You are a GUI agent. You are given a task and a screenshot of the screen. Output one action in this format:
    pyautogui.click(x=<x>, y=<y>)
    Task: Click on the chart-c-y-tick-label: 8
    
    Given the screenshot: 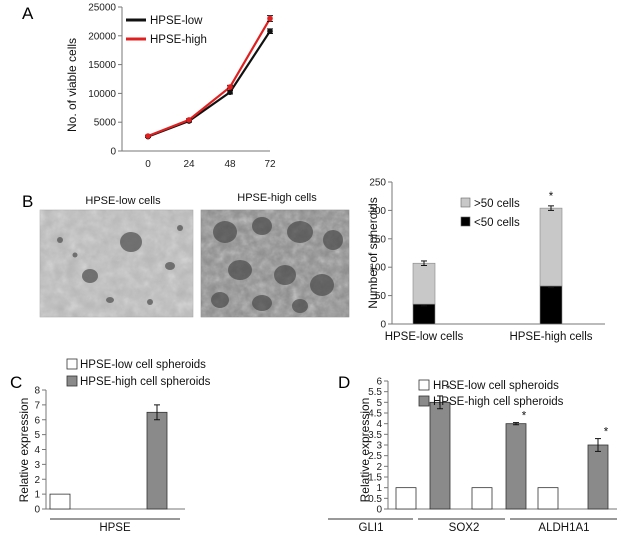 What is the action you would take?
    pyautogui.click(x=37, y=391)
    